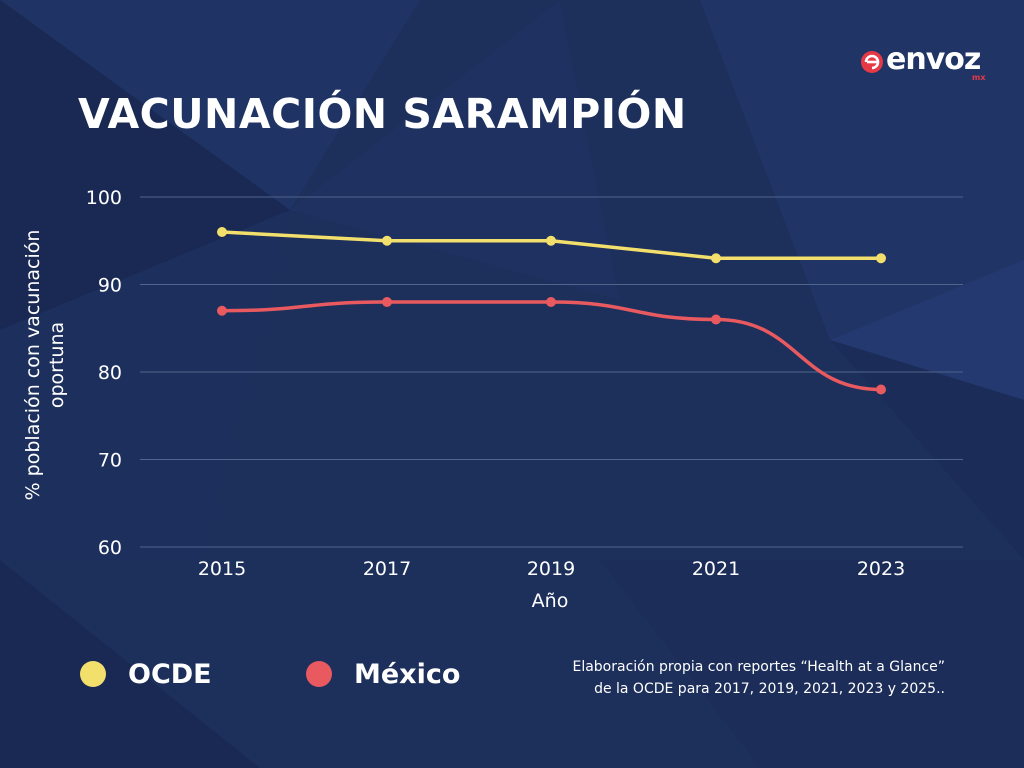  Describe the element at coordinates (551, 569) in the screenshot. I see `x-tick-label: 2019` at that location.